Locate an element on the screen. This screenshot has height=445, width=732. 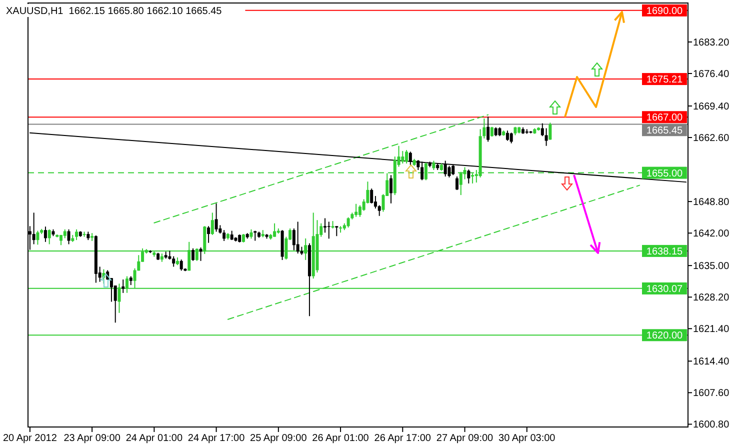
y-tick-label: 1628.20 is located at coordinates (711, 298).